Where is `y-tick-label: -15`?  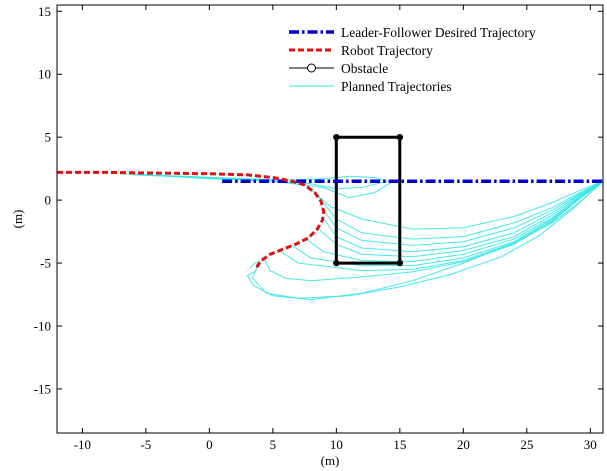 y-tick-label: -15 is located at coordinates (42, 388).